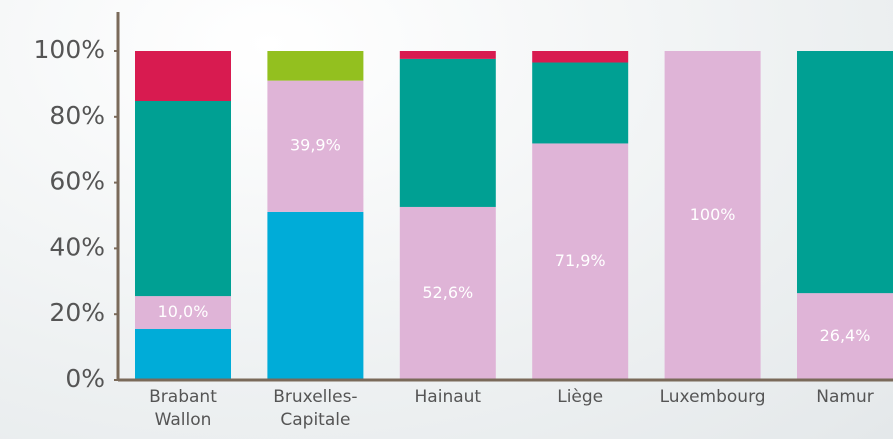  Describe the element at coordinates (183, 408) in the screenshot. I see `x-tick-label: Brabant Wallon` at that location.